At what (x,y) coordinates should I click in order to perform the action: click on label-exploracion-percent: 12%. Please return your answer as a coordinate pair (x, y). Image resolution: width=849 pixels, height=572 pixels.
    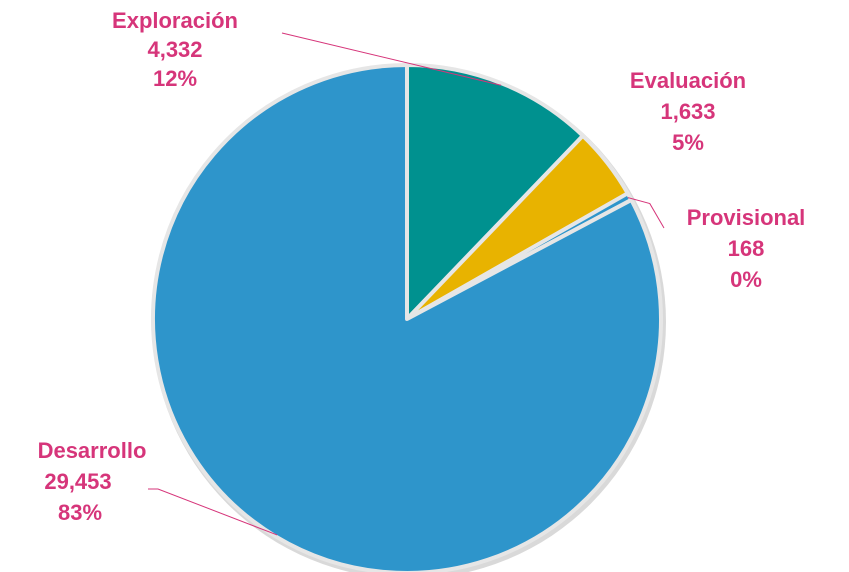
    Looking at the image, I should click on (175, 78).